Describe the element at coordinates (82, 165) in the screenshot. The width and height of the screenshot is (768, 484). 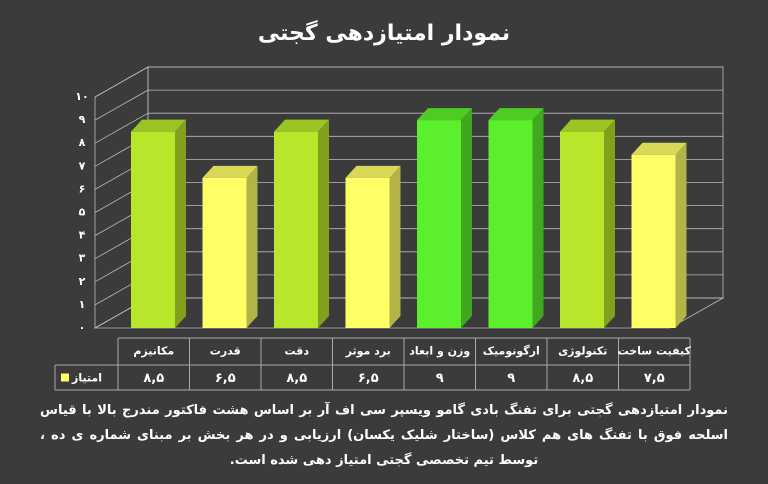
I see `y-tick-label: ۷` at that location.